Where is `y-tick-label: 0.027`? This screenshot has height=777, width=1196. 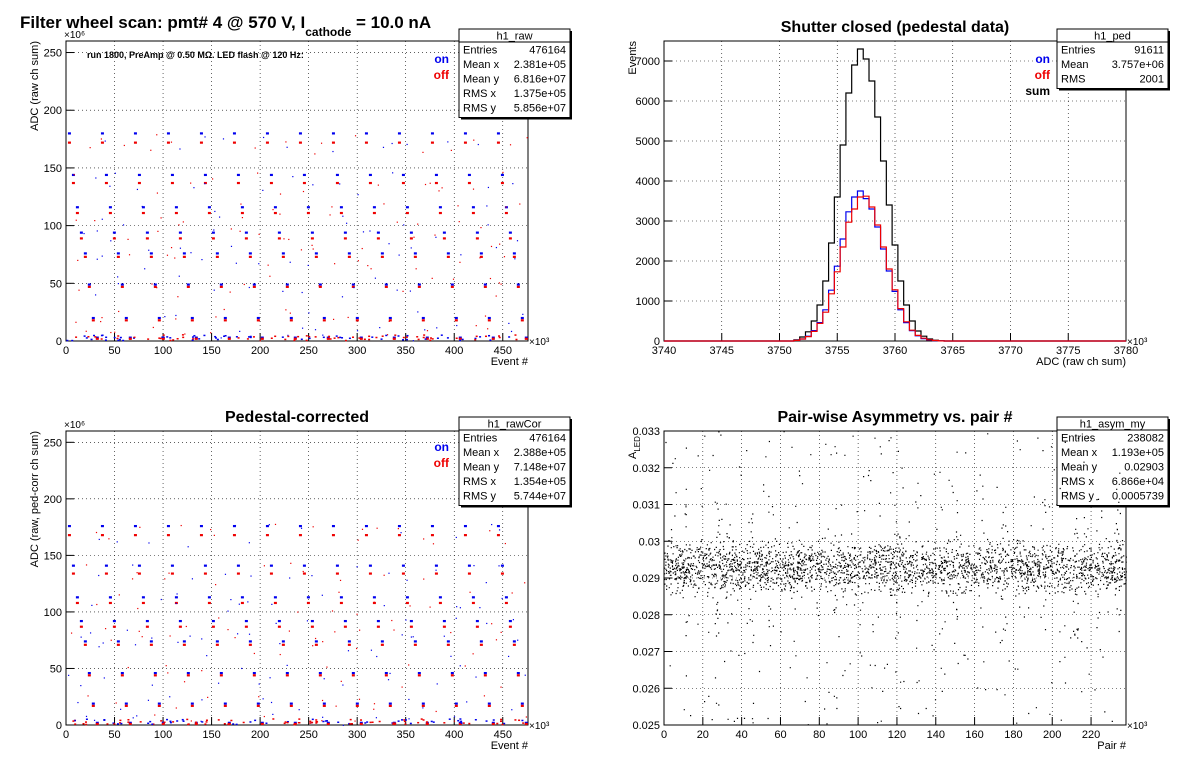 y-tick-label: 0.027 is located at coordinates (646, 653).